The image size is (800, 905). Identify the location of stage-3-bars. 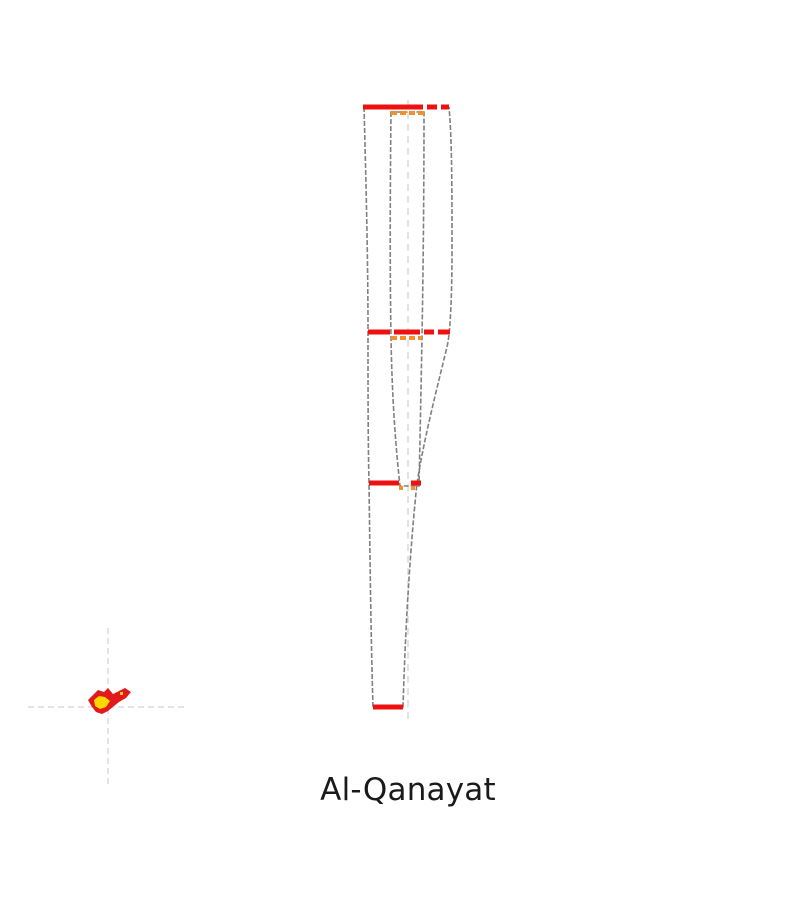
(395, 485).